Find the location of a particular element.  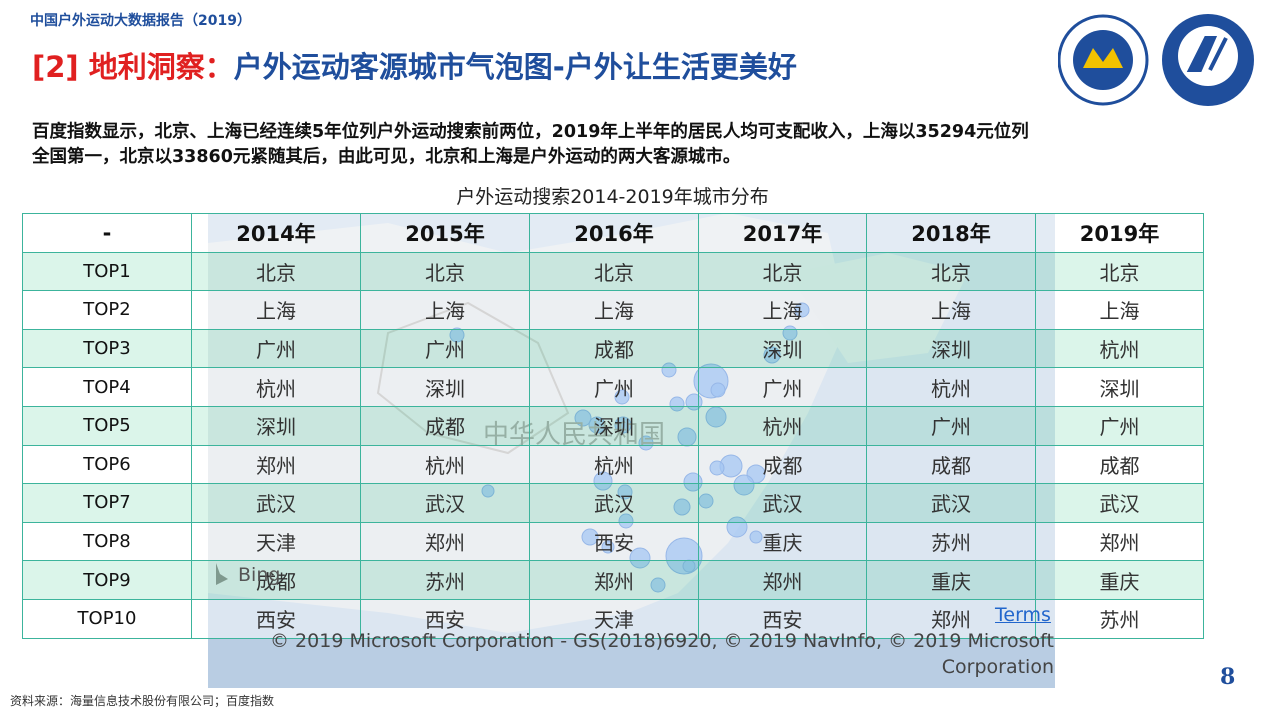

header-cell: - is located at coordinates (107, 233).